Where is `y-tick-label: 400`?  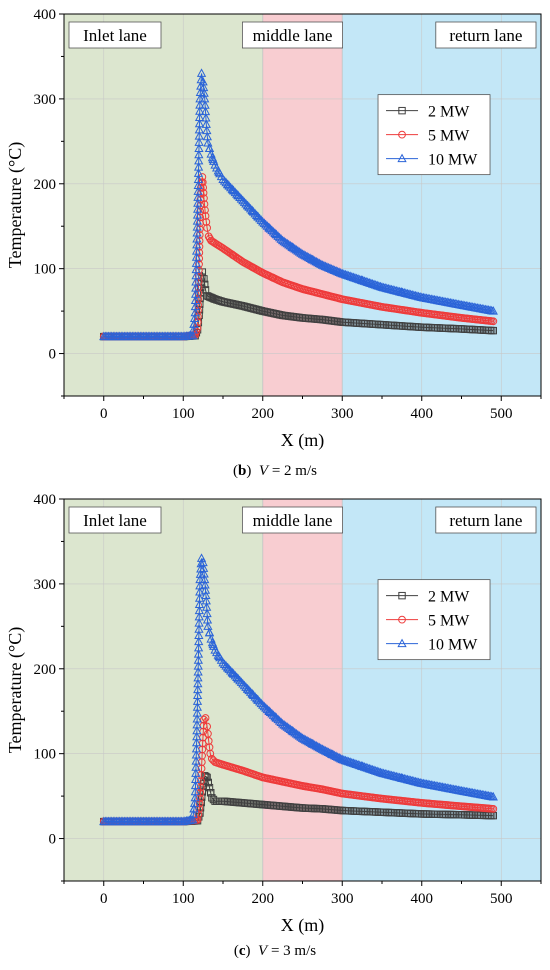 y-tick-label: 400 is located at coordinates (45, 500).